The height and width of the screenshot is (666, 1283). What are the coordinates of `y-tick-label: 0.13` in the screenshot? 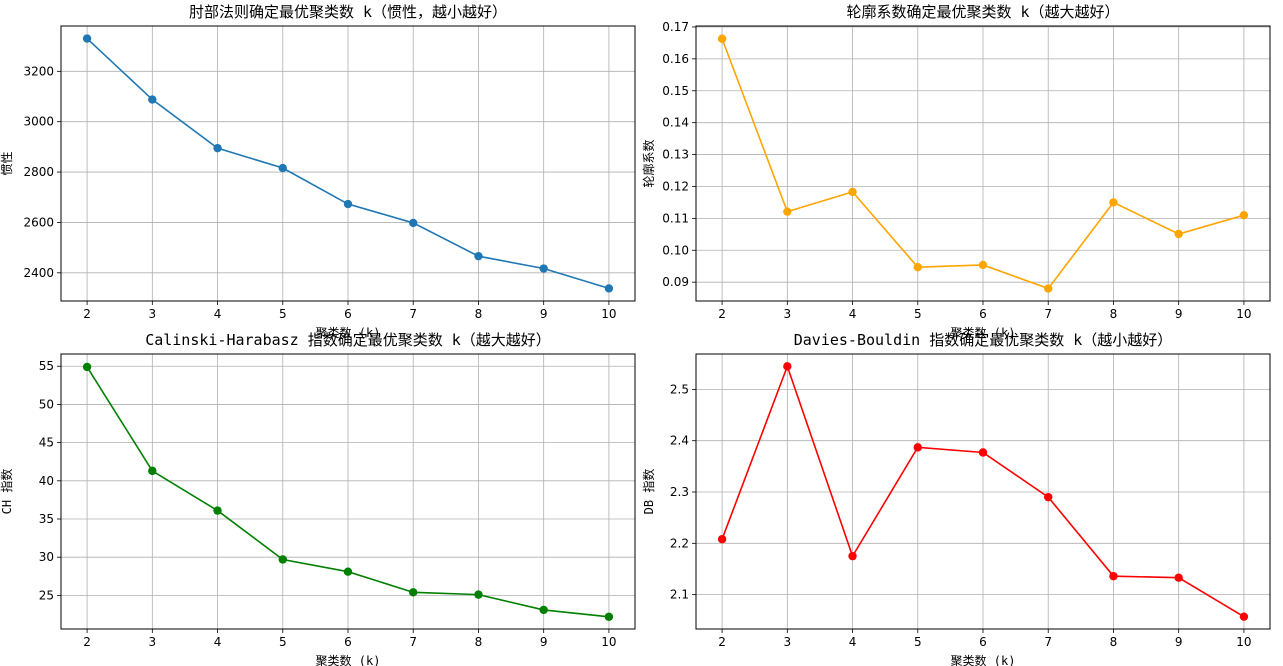 It's located at (675, 155).